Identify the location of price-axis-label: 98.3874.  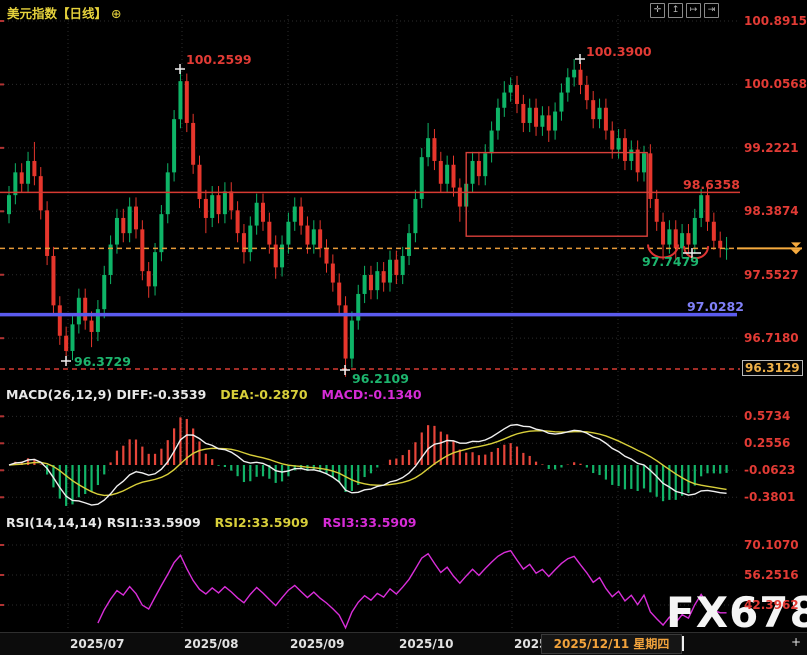
(771, 211).